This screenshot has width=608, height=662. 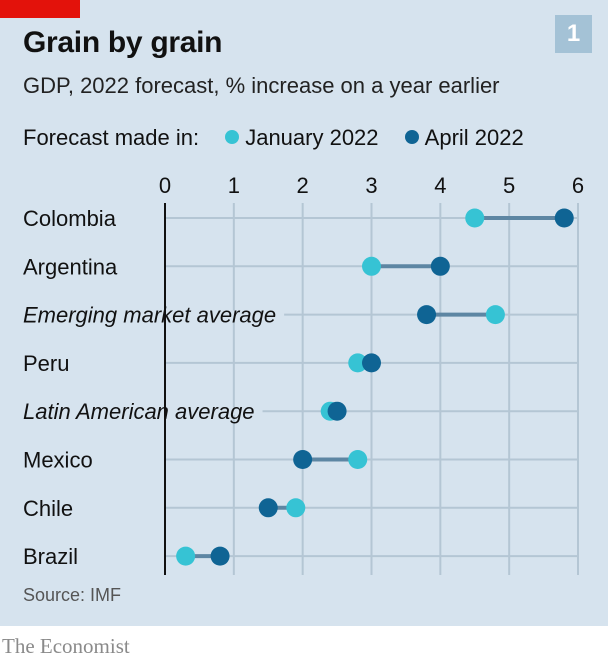 What do you see at coordinates (578, 185) in the screenshot?
I see `x-tick-label-6: 6` at bounding box center [578, 185].